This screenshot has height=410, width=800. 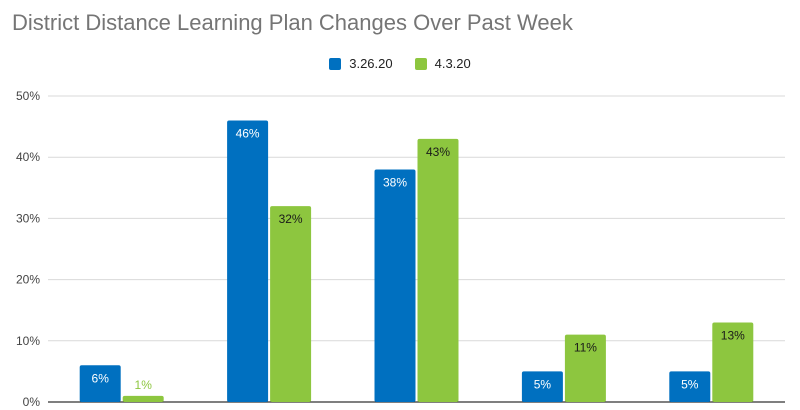 I want to click on y-tick-label: 0%, so click(x=32, y=402).